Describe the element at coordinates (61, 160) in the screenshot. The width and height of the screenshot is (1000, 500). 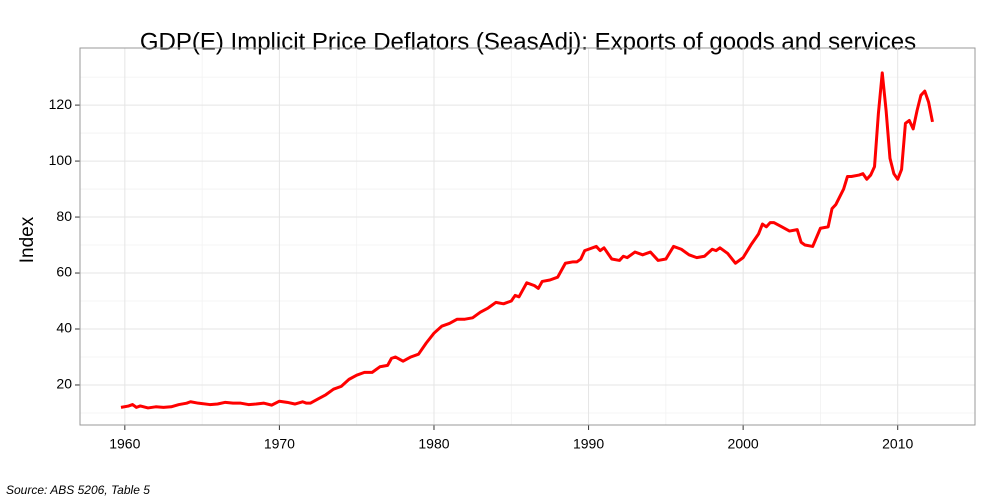
I see `y-tick-label: 100` at that location.